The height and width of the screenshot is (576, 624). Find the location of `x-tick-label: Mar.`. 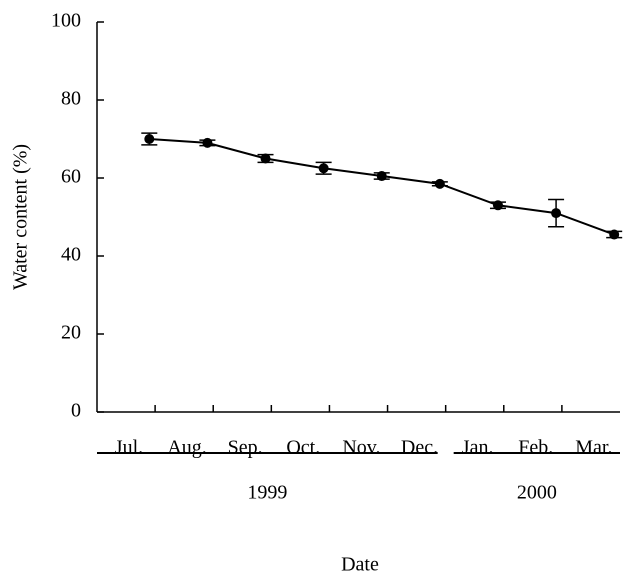

x-tick-label: Mar. is located at coordinates (593, 448).